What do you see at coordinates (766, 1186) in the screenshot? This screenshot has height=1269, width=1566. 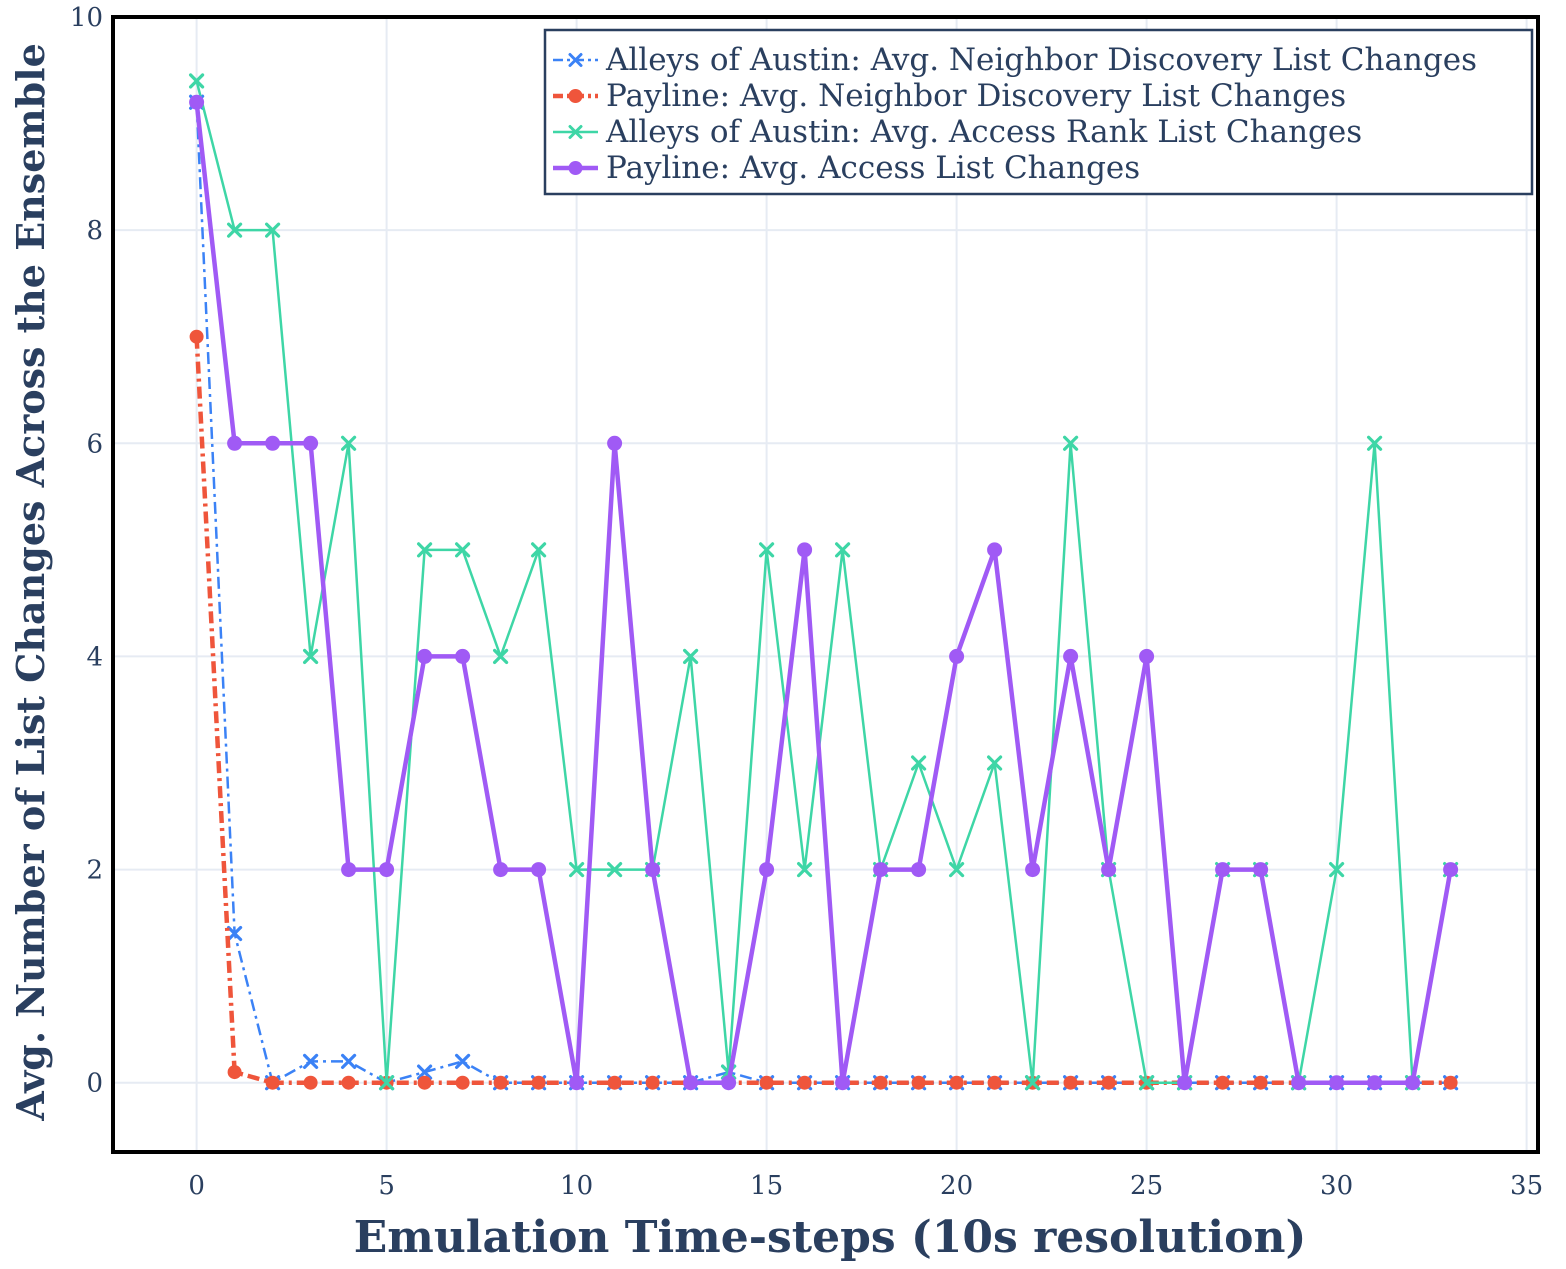 I see `x-tick-label: 15` at bounding box center [766, 1186].